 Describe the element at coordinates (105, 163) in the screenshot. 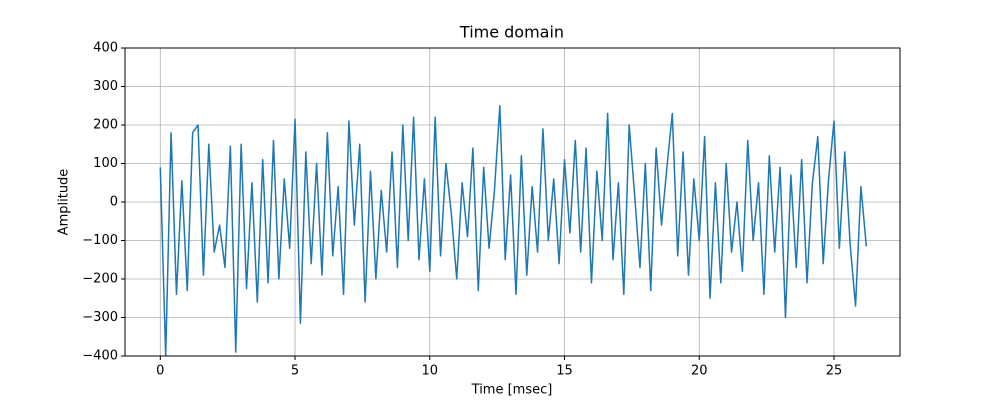

I see `y-tick-label: 100` at that location.